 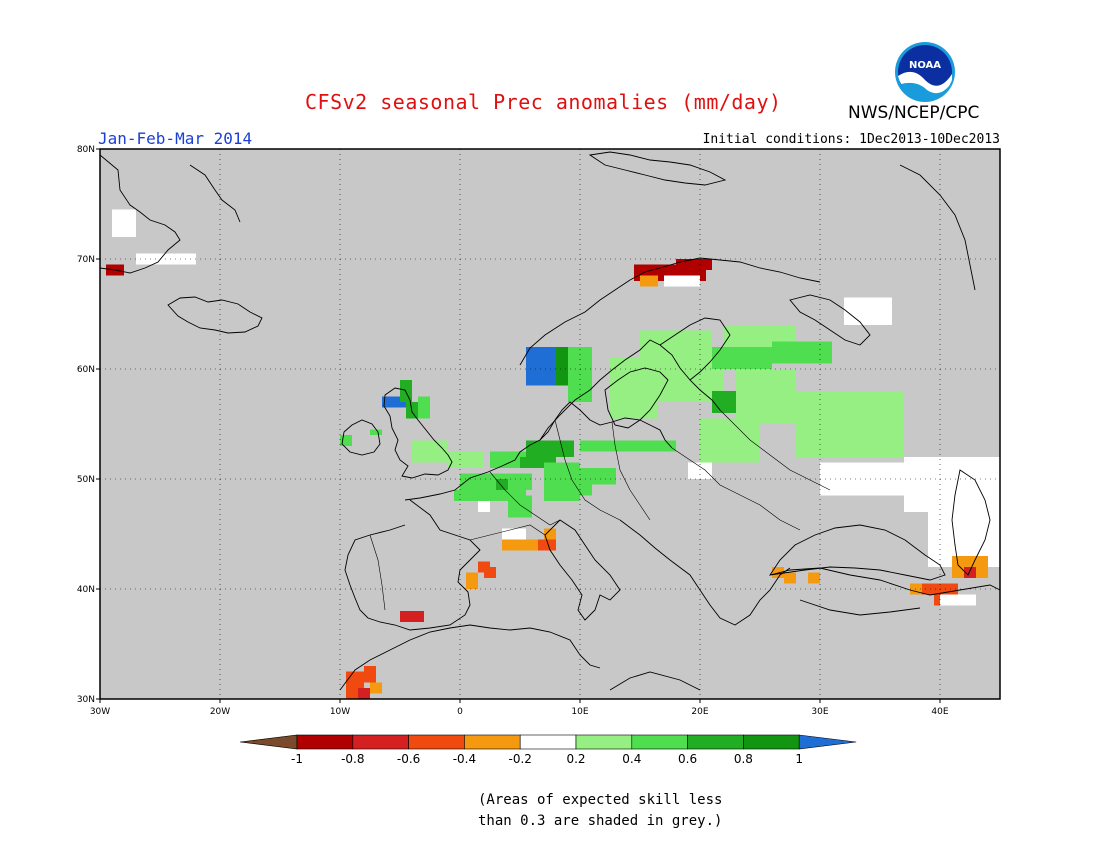 What do you see at coordinates (86, 590) in the screenshot?
I see `tick-label-lat-40N: 40N` at bounding box center [86, 590].